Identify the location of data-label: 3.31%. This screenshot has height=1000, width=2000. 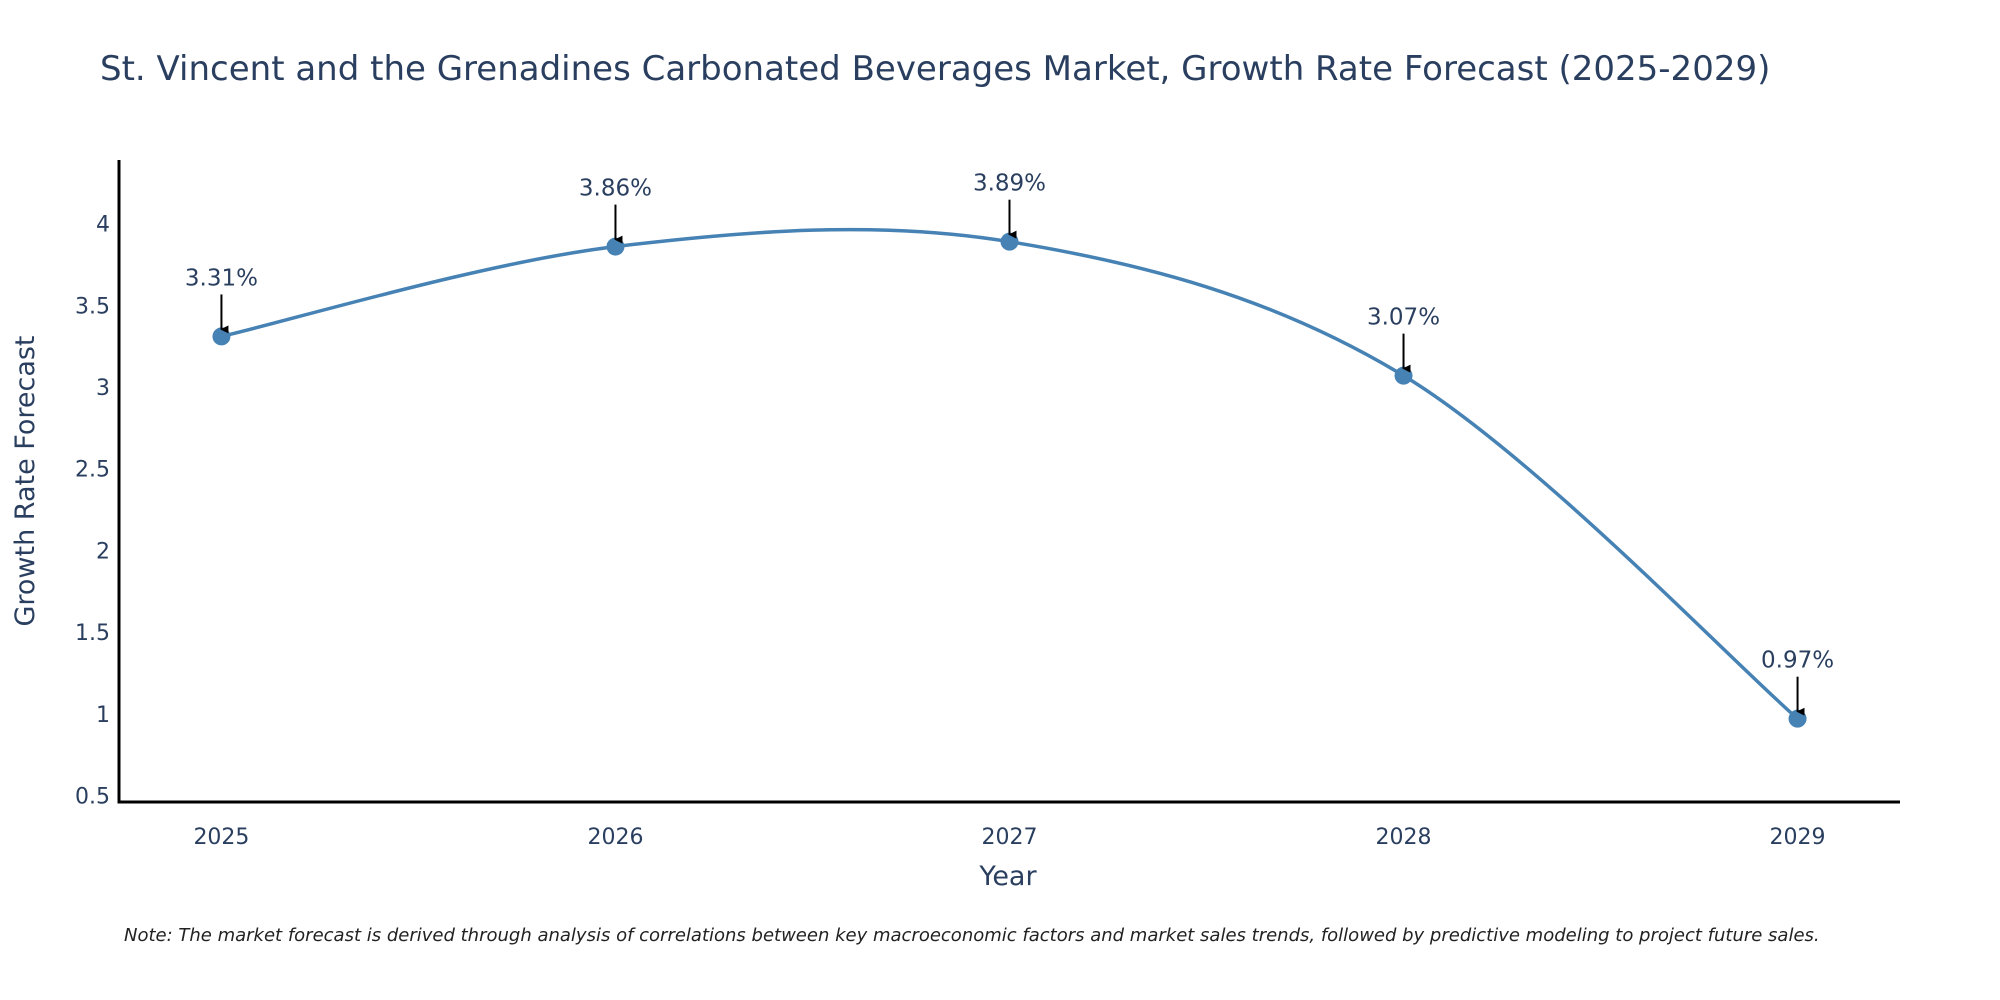
(221, 278).